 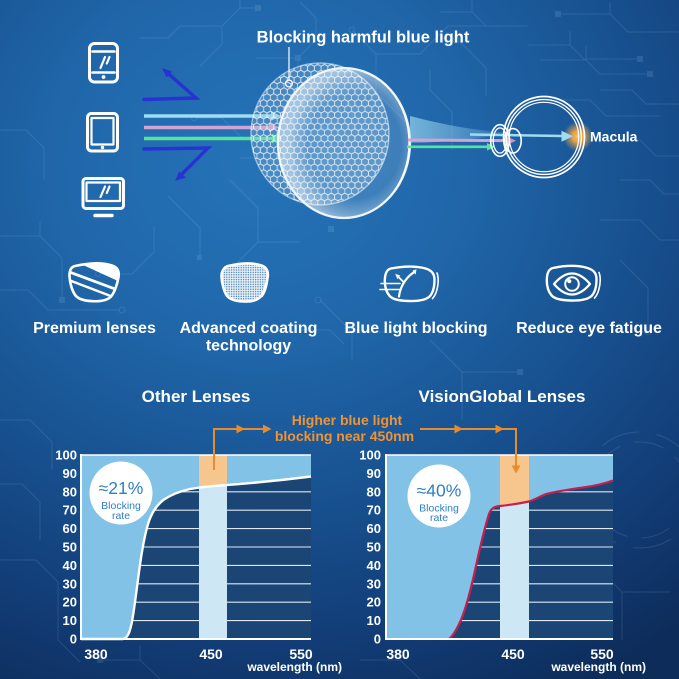 What do you see at coordinates (415, 328) in the screenshot?
I see `svg-text: Blue light blocking` at bounding box center [415, 328].